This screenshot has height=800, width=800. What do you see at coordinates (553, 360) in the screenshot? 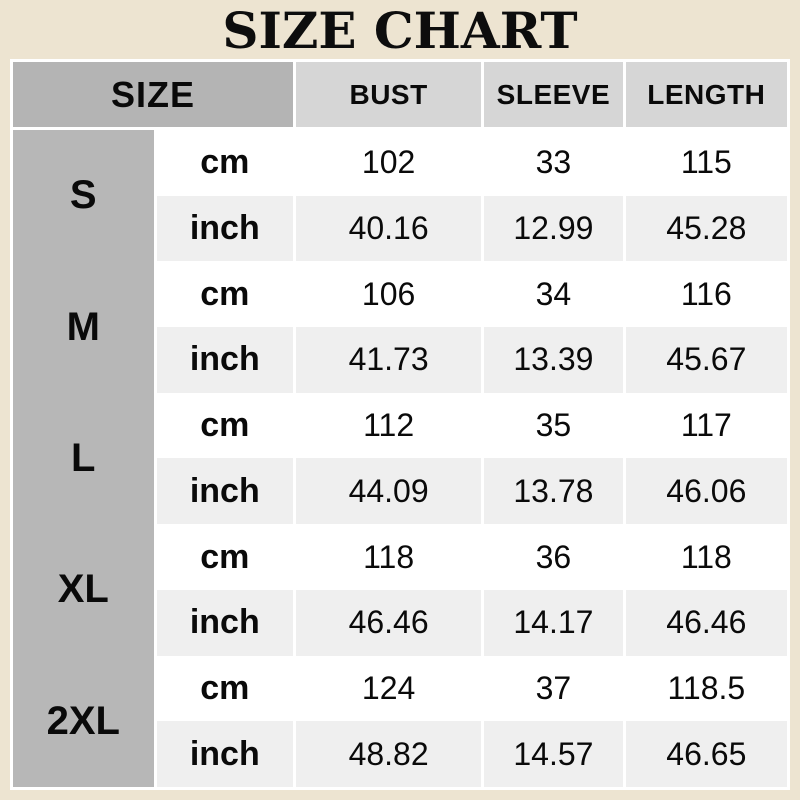
I see `value-m-inch-sleeve: 13.39` at bounding box center [553, 360].